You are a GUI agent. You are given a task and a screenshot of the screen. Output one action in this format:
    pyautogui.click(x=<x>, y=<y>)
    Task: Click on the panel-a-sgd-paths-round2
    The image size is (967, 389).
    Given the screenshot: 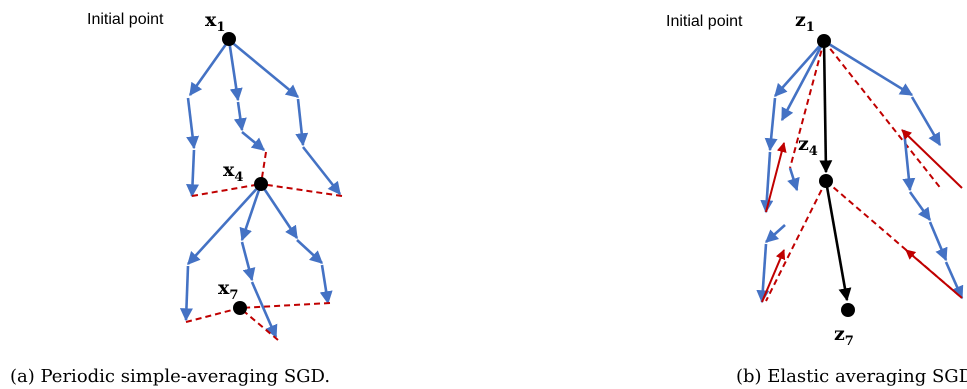 What is the action you would take?
    pyautogui.click(x=256, y=261)
    